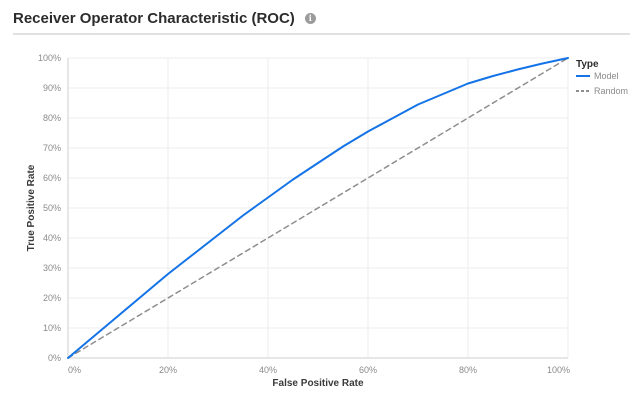  What do you see at coordinates (52, 208) in the screenshot?
I see `y-tick-label: 50%` at bounding box center [52, 208].